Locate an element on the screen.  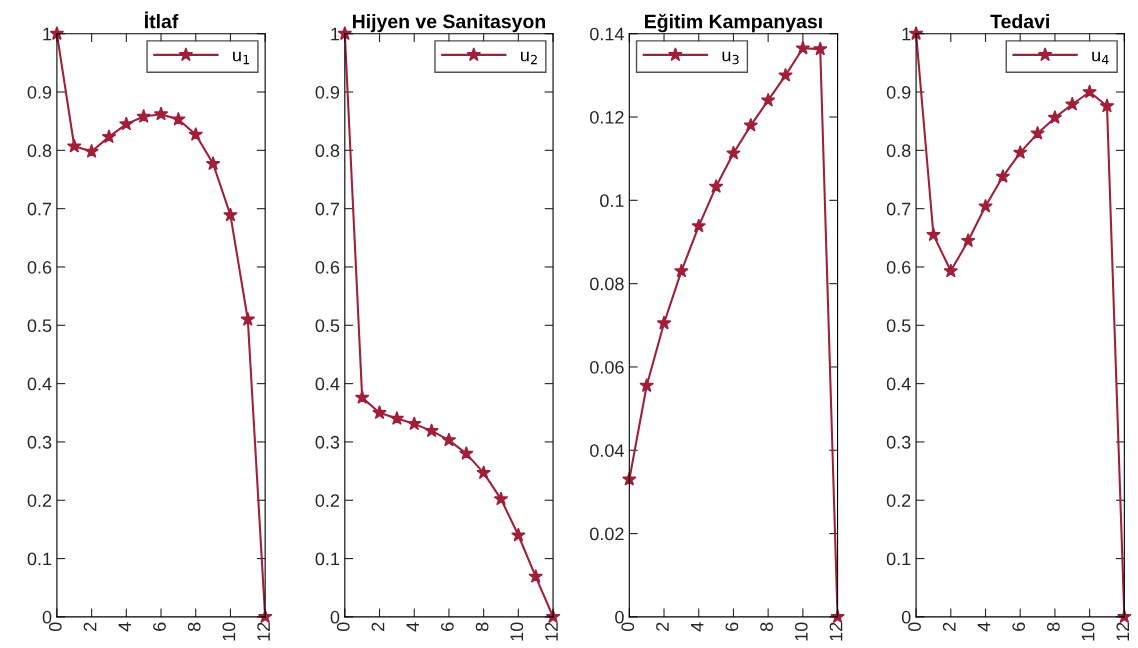
chart-title: Eğitim Kampanyası is located at coordinates (733, 23).